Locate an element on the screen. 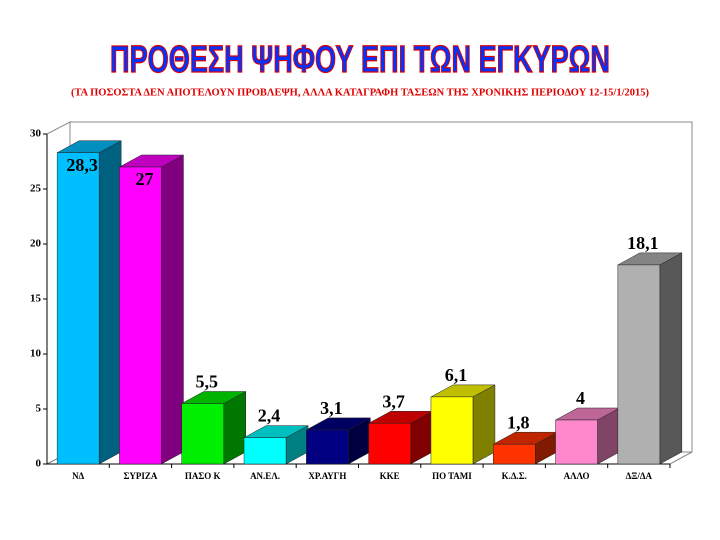 This screenshot has width=720, height=540. y-tick-label: 0 is located at coordinates (39, 464).